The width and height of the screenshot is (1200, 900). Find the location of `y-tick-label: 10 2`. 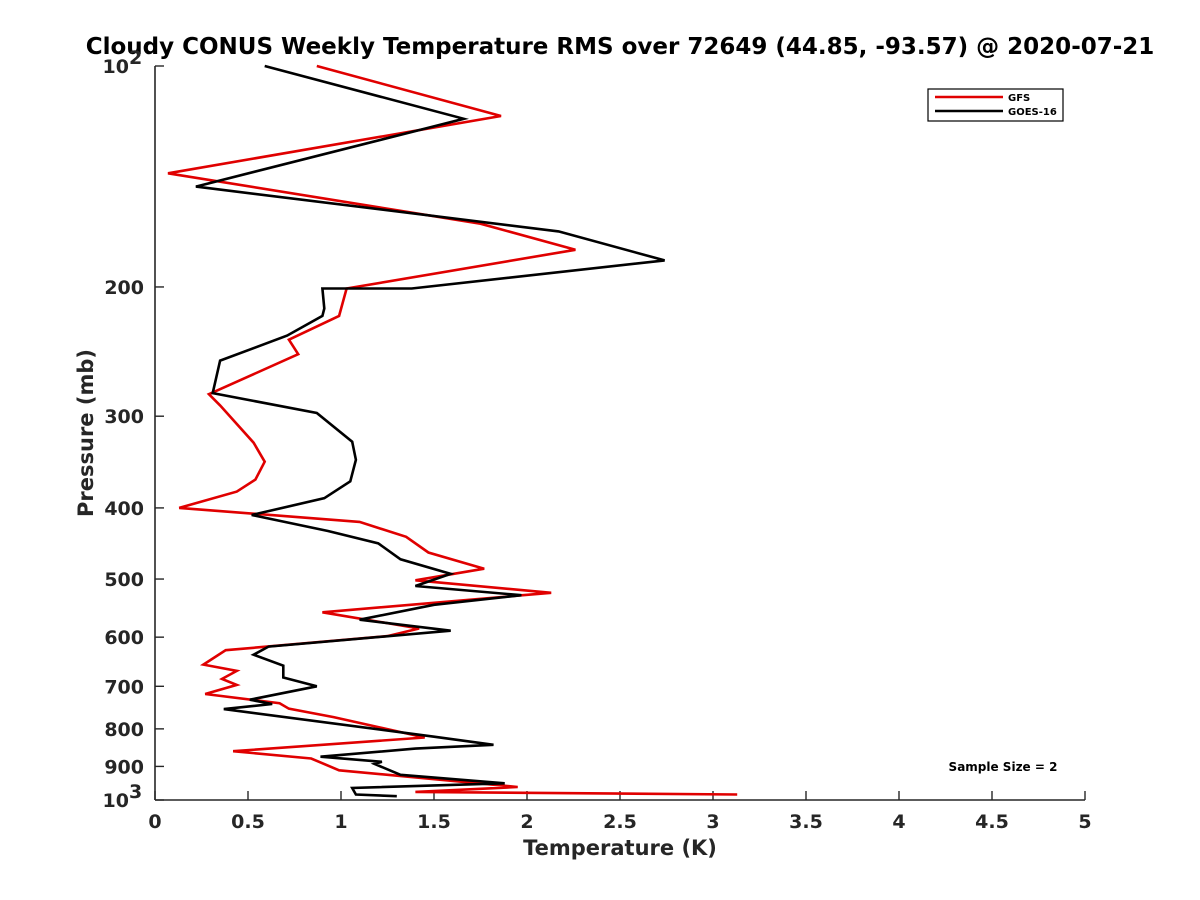

y-tick-label: 10 2 is located at coordinates (123, 62).